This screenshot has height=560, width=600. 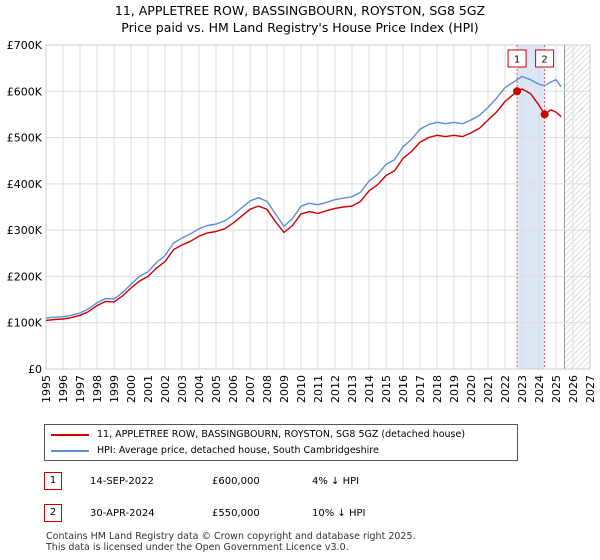 What do you see at coordinates (46, 389) in the screenshot?
I see `x-tick-label: 1995` at bounding box center [46, 389].